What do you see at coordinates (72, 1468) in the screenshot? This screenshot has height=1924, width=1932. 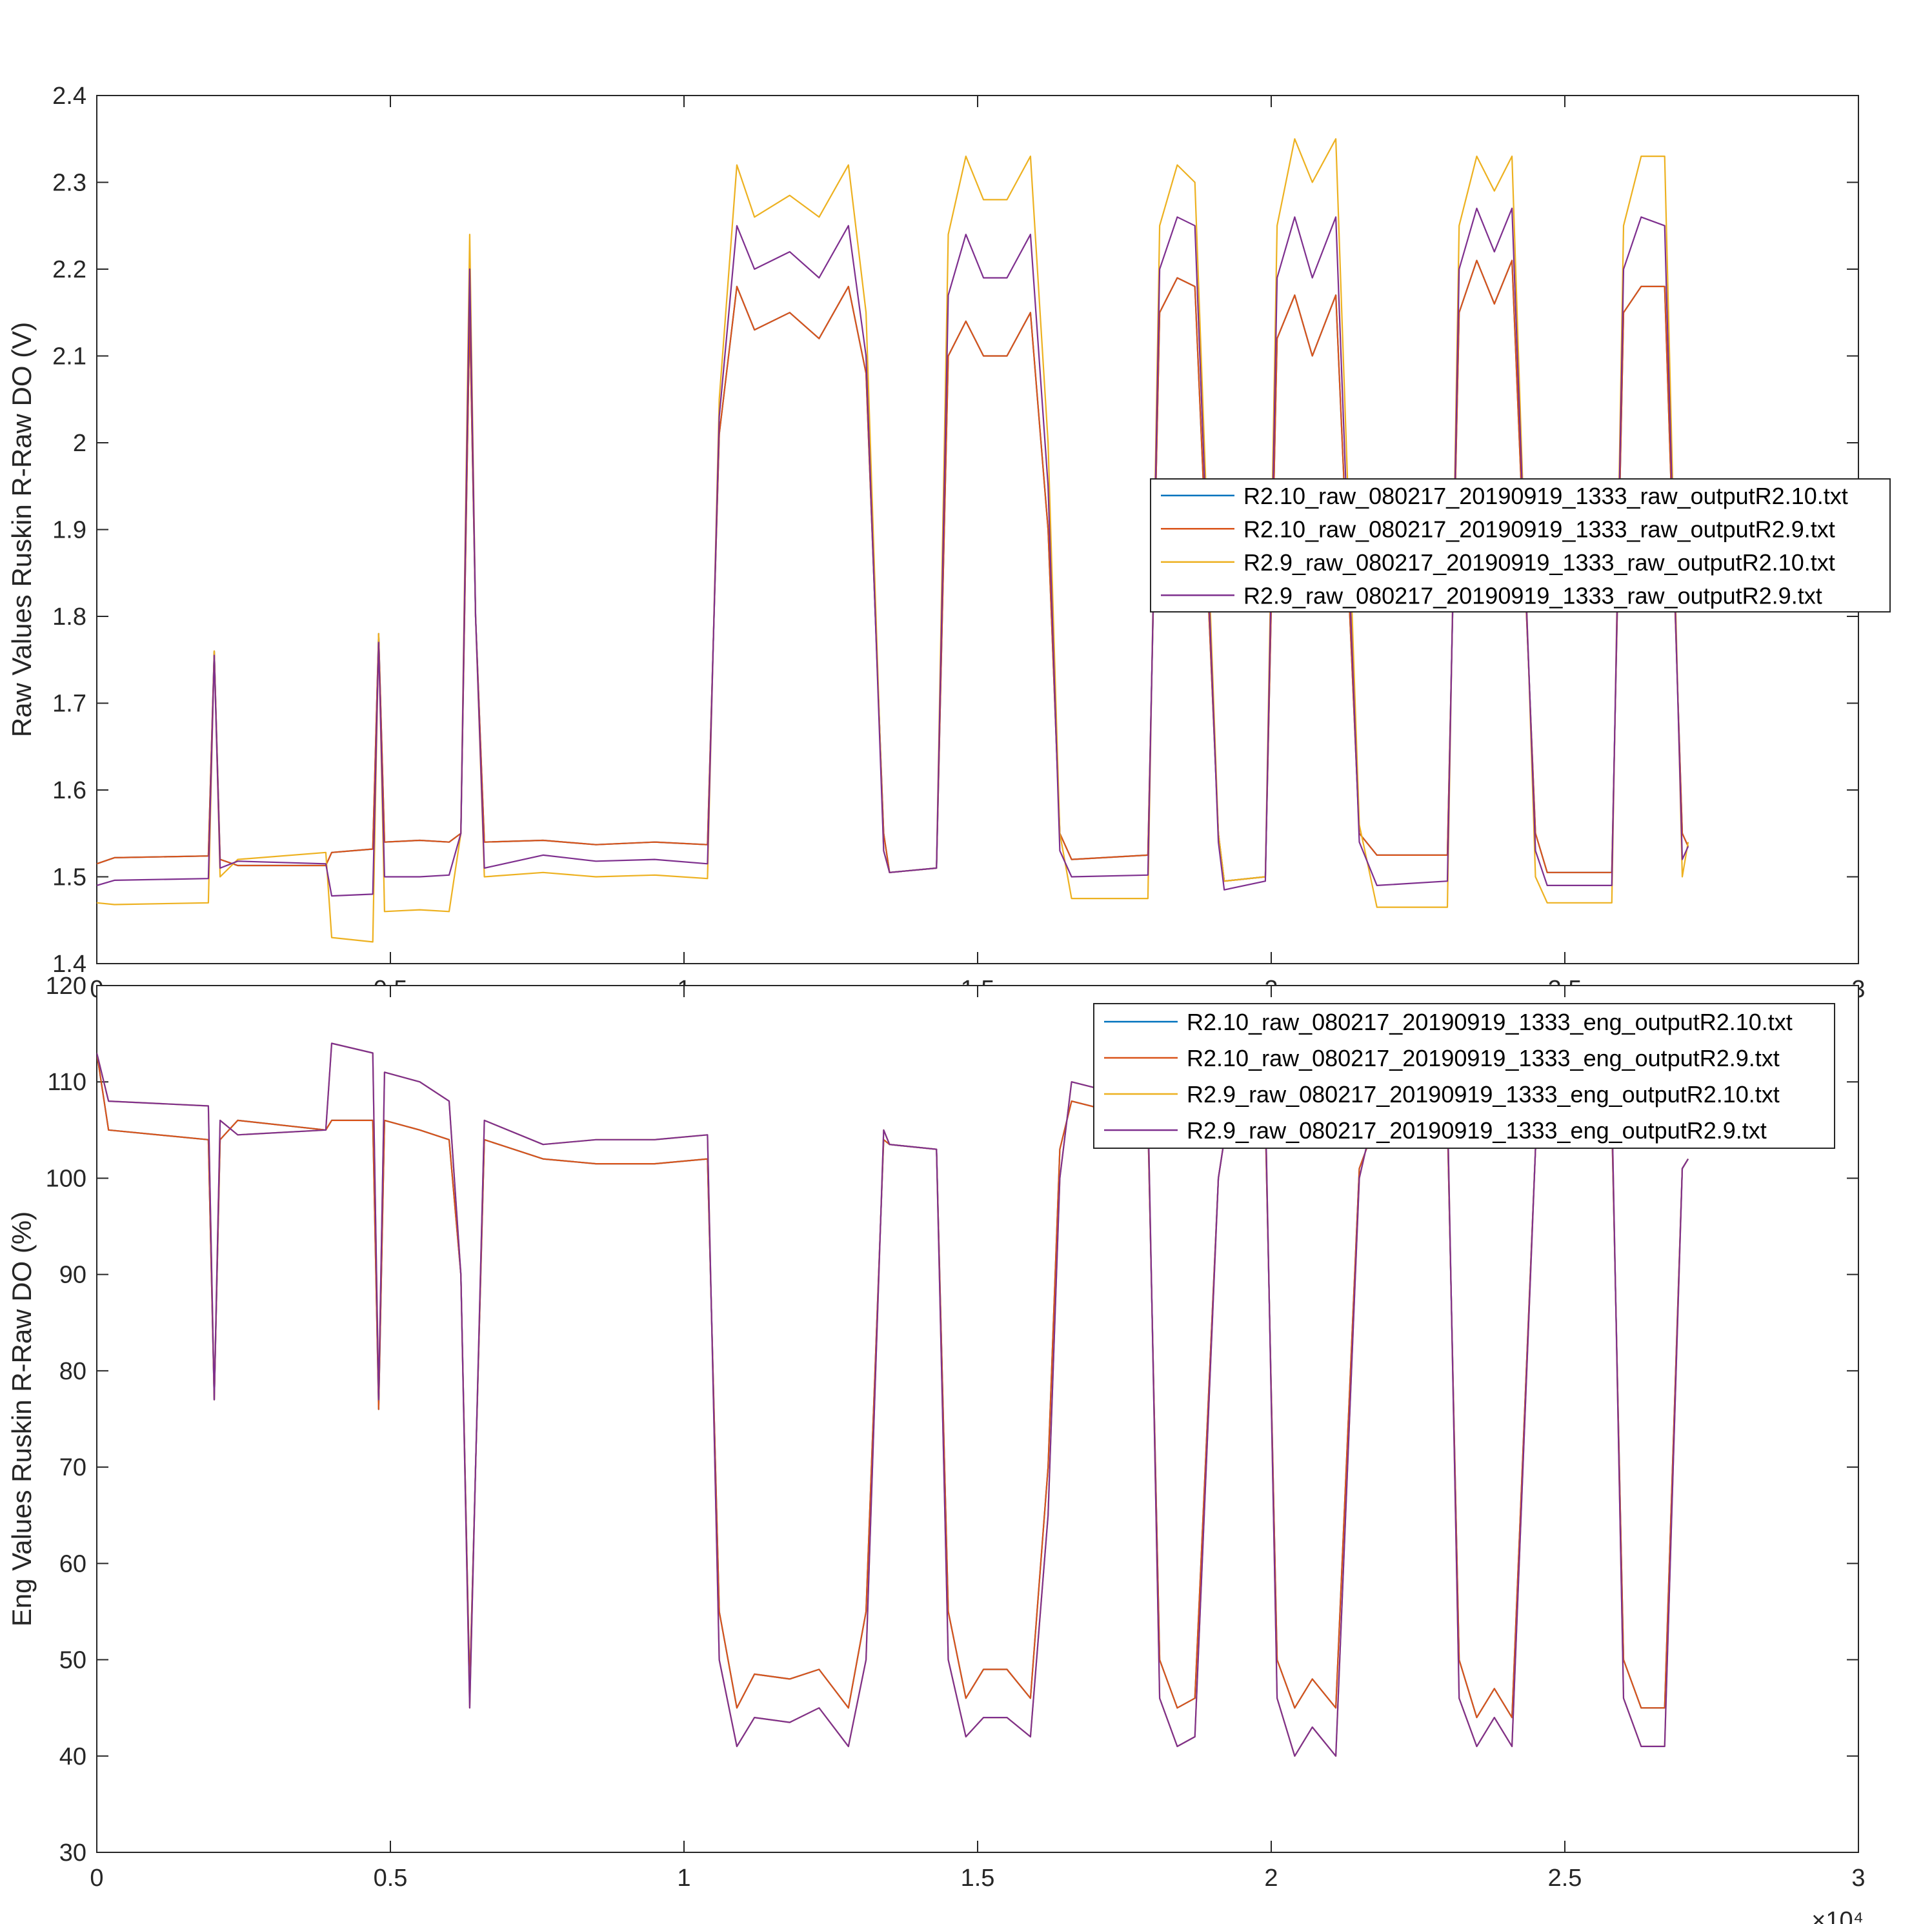 I see `y-tick-label: 70` at bounding box center [72, 1468].